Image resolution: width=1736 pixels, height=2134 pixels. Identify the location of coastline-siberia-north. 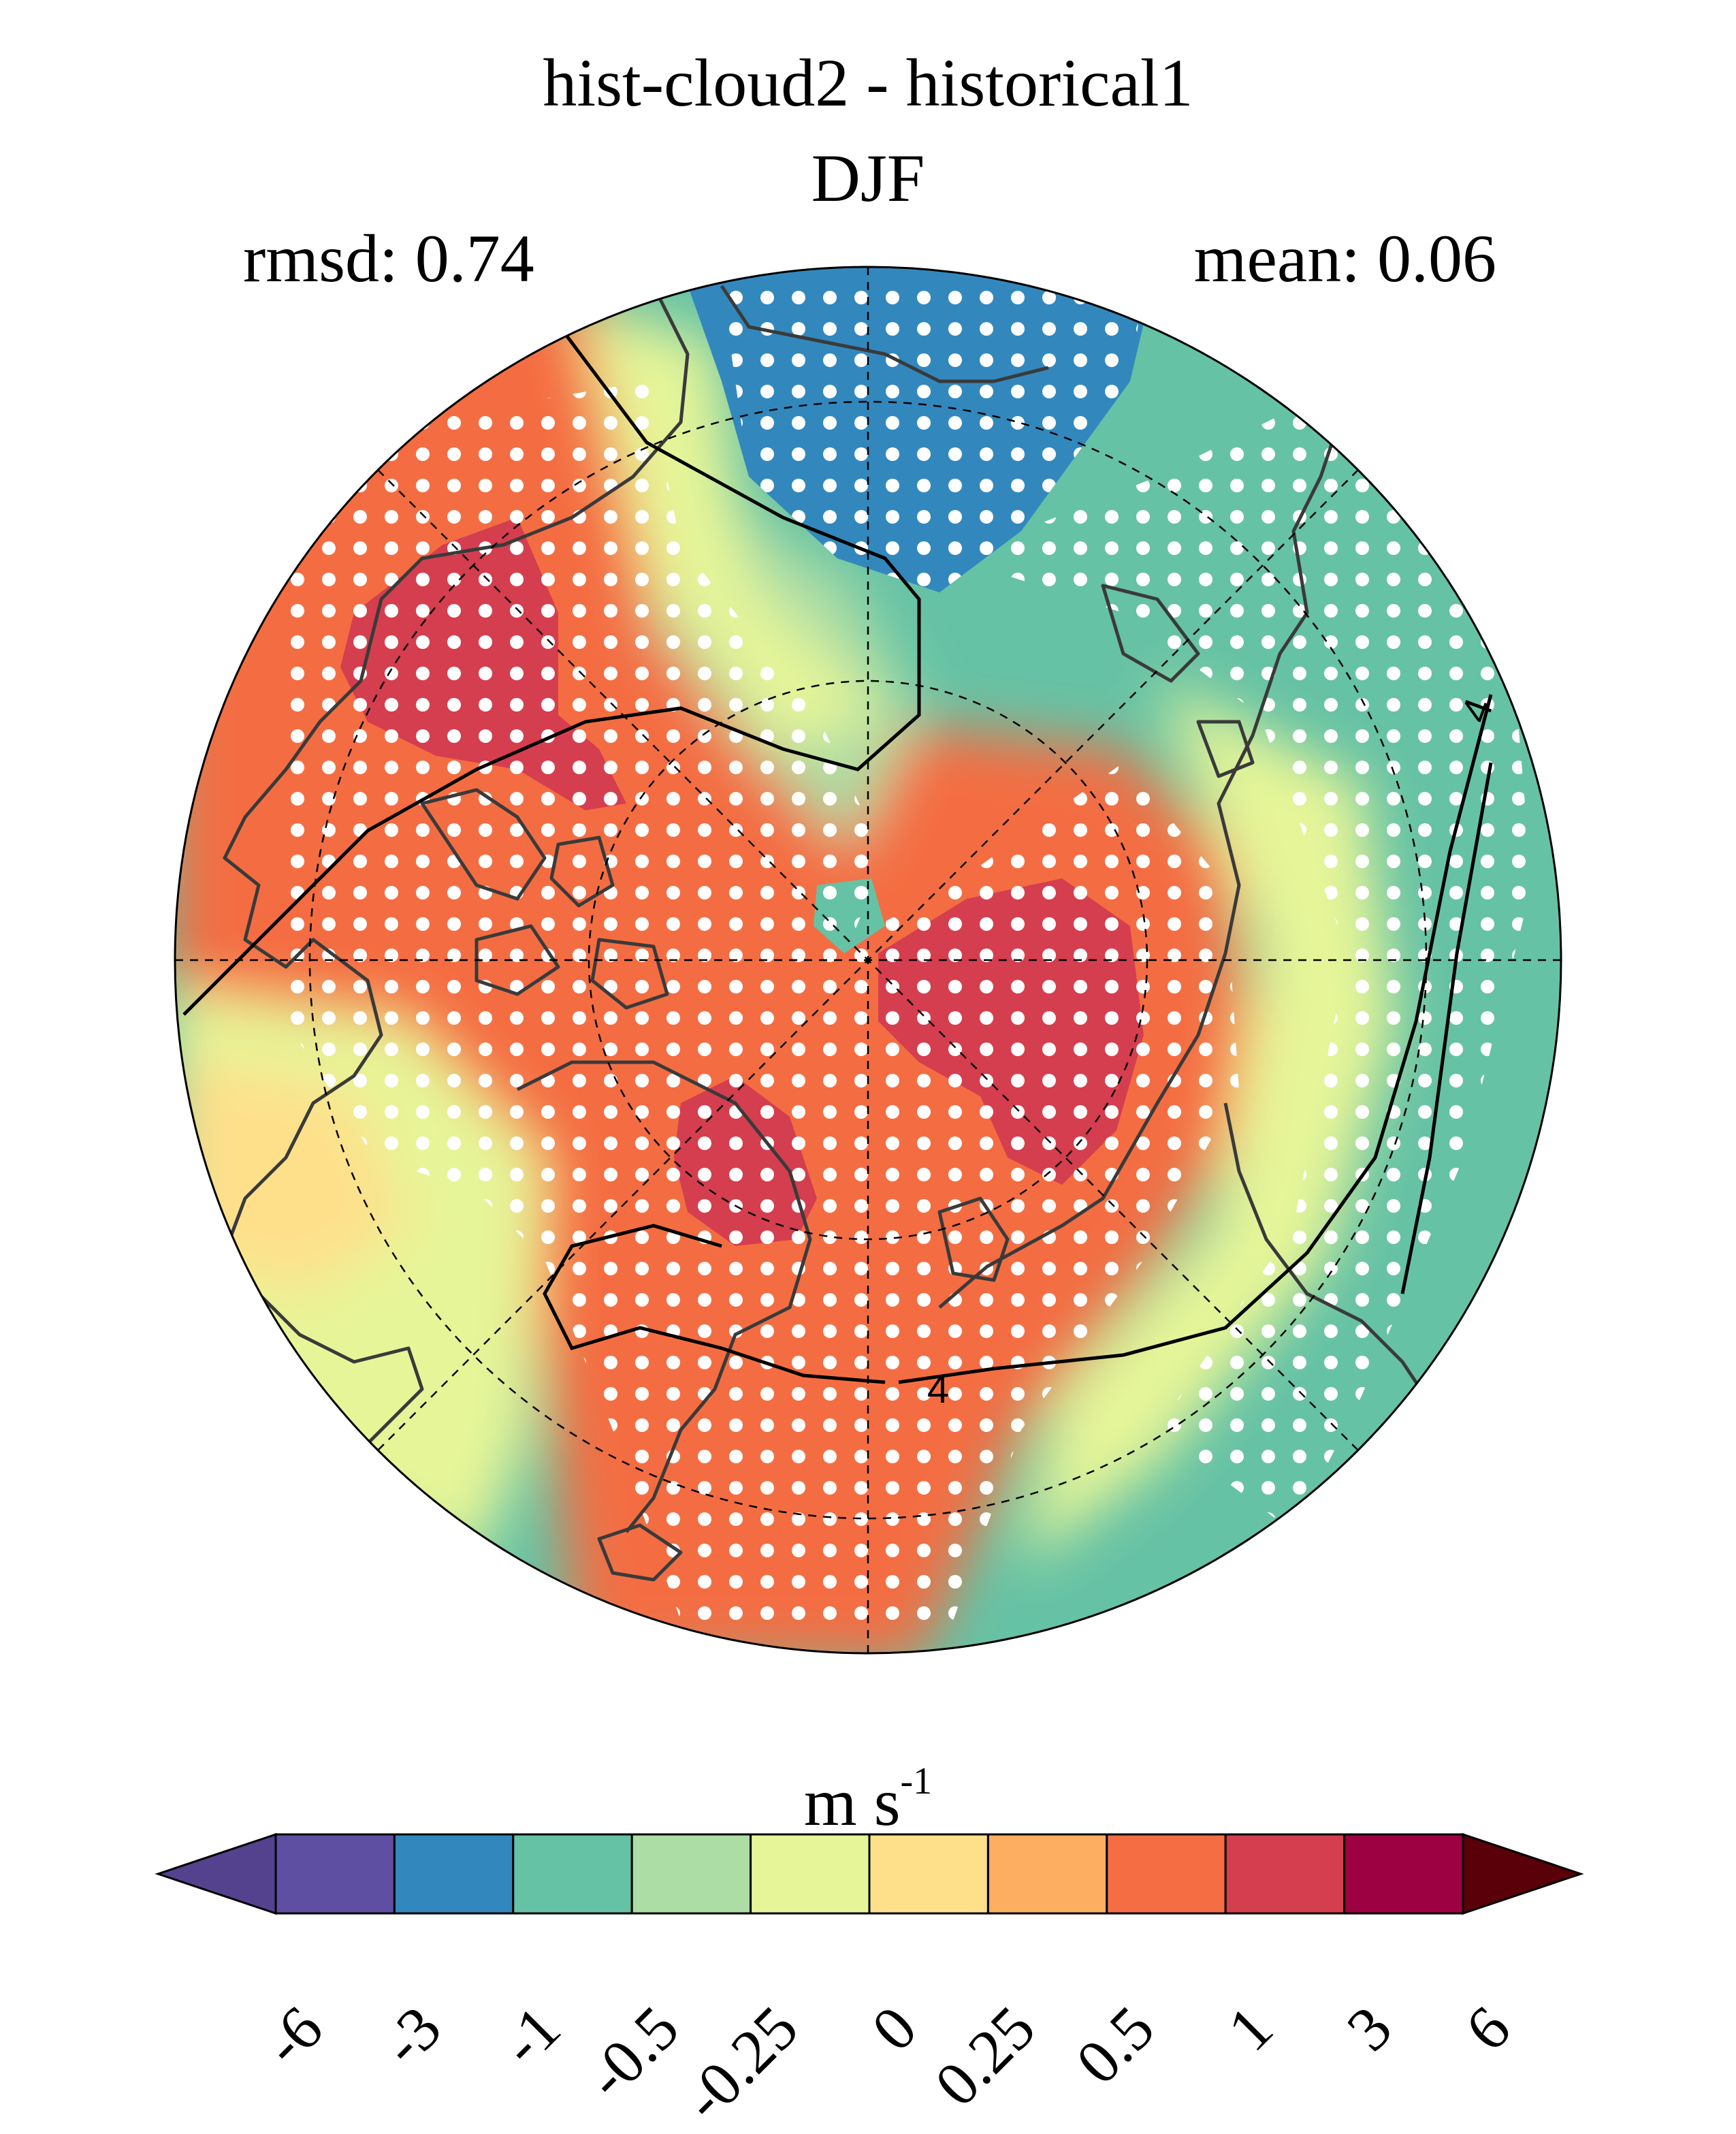
(1178, 681).